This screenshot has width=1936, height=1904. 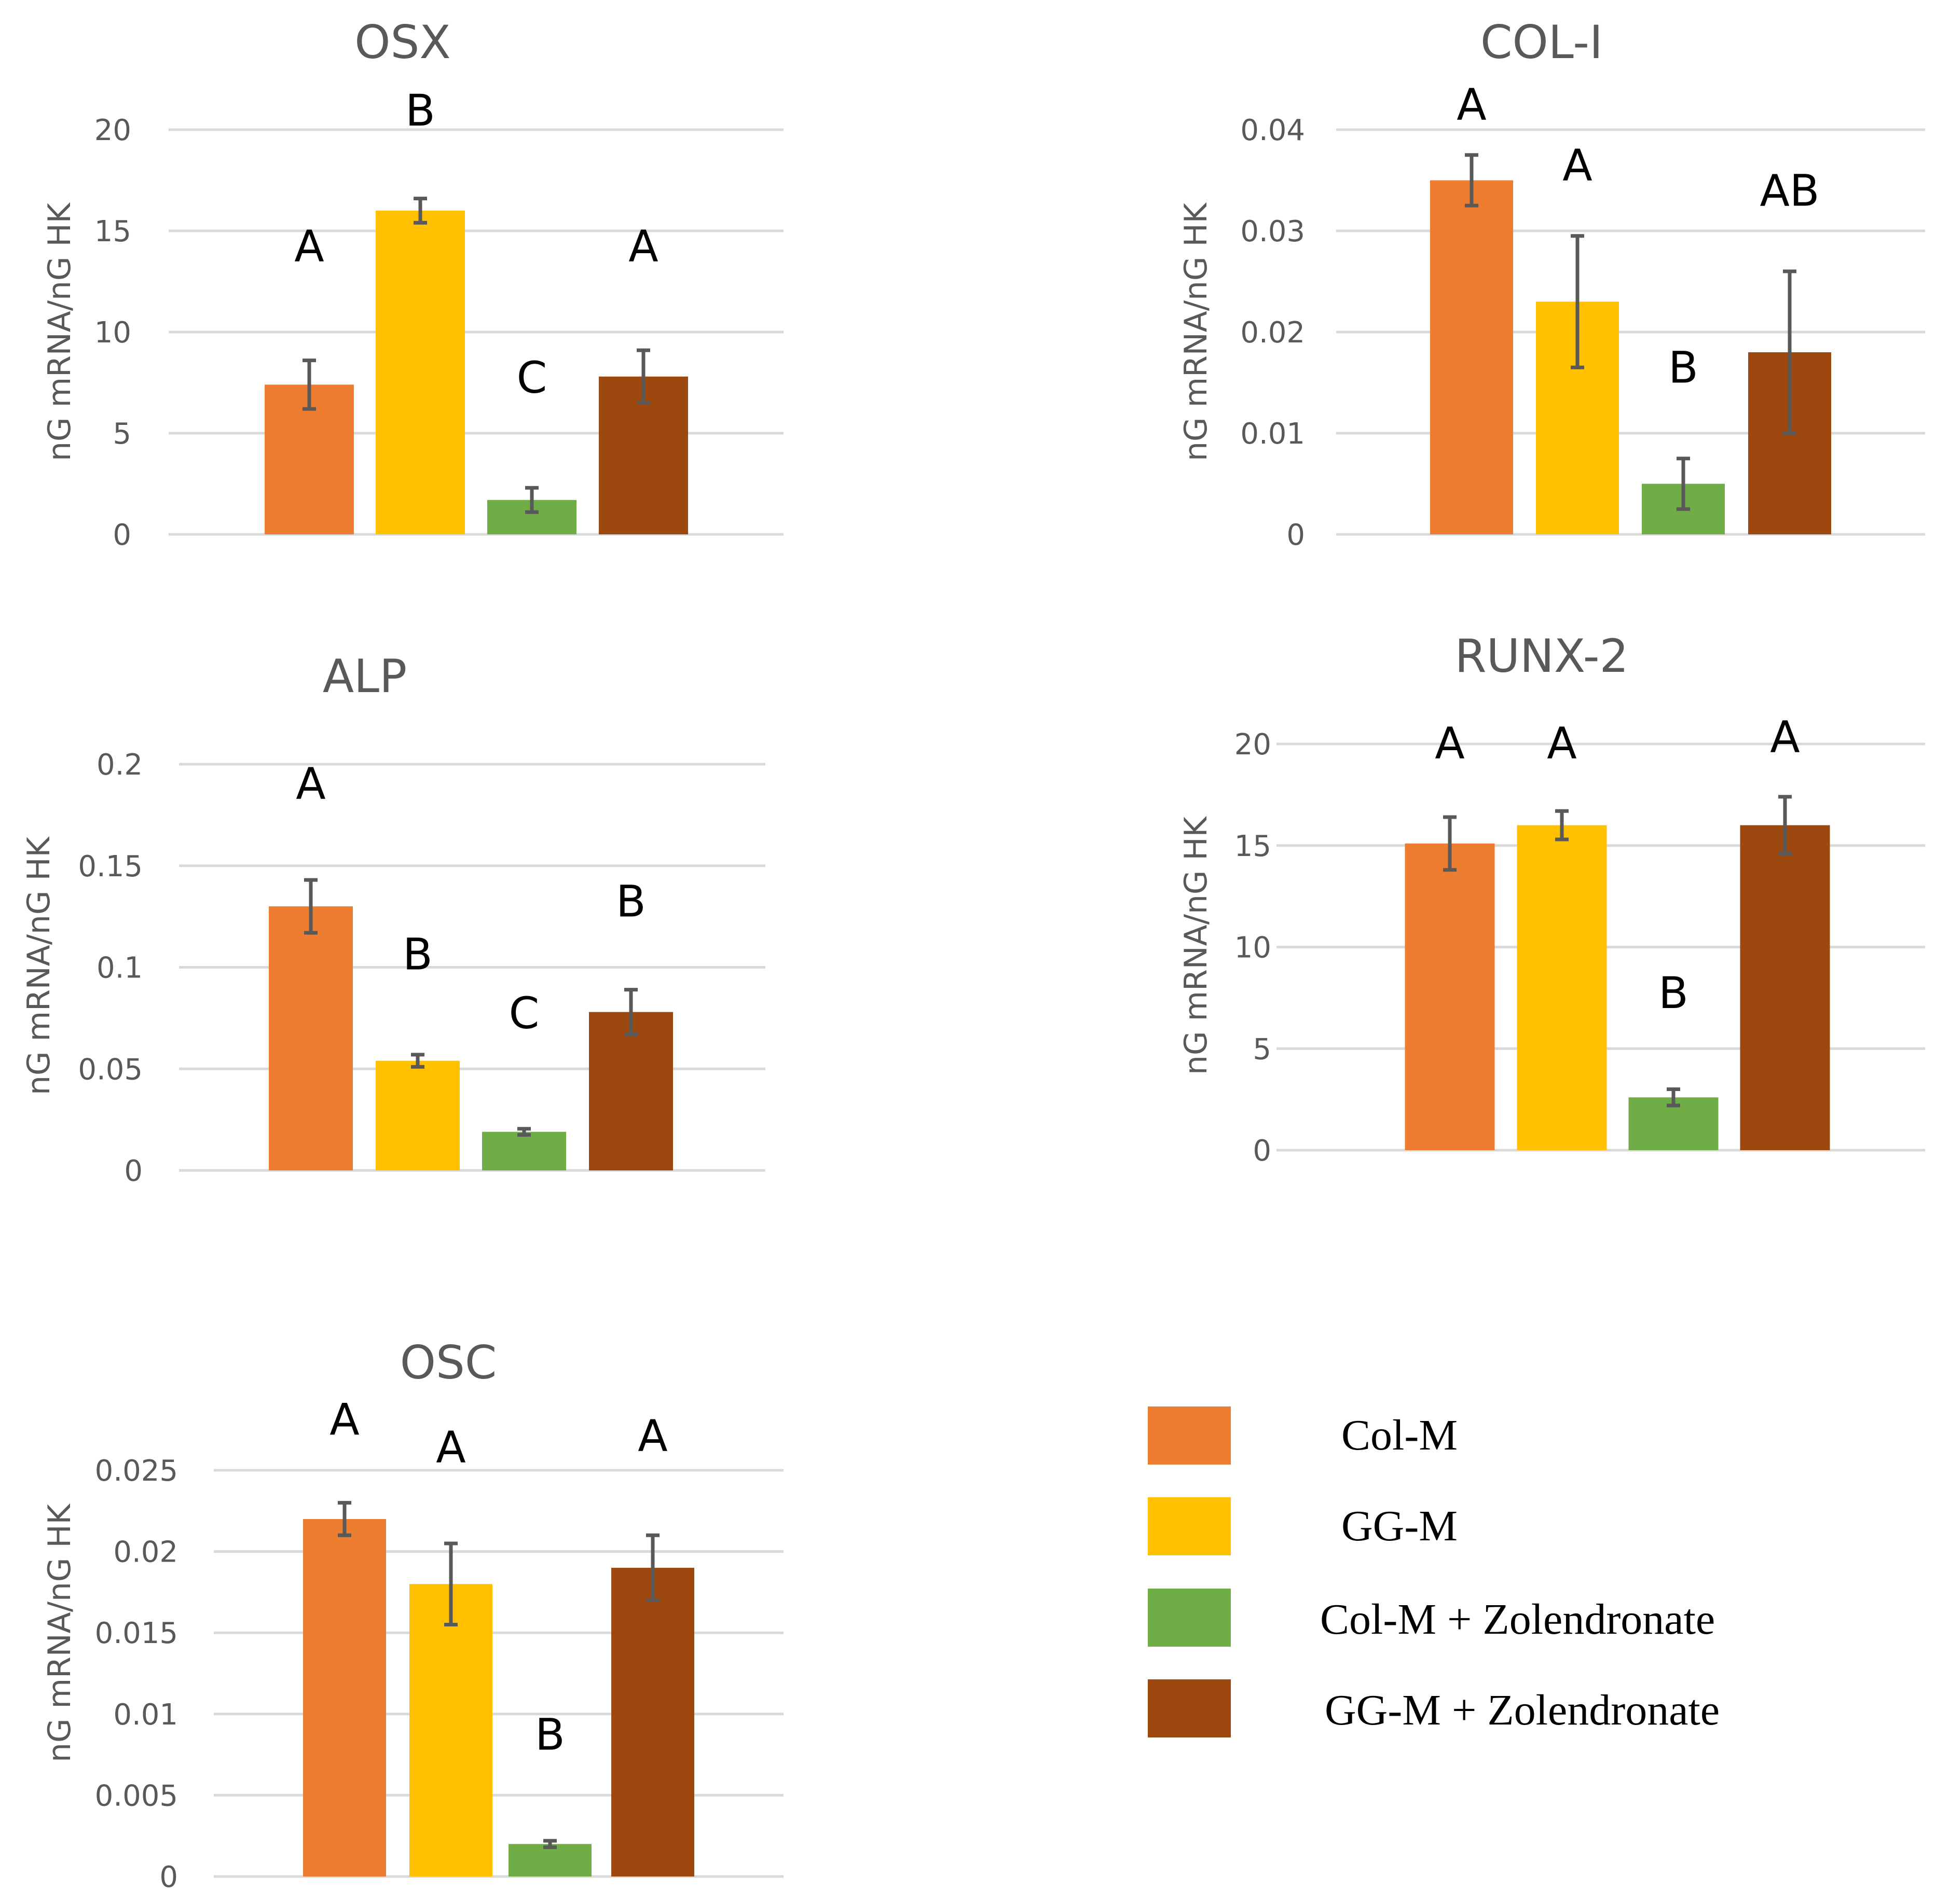 What do you see at coordinates (120, 765) in the screenshot?
I see `y-tick-label: 0.2` at bounding box center [120, 765].